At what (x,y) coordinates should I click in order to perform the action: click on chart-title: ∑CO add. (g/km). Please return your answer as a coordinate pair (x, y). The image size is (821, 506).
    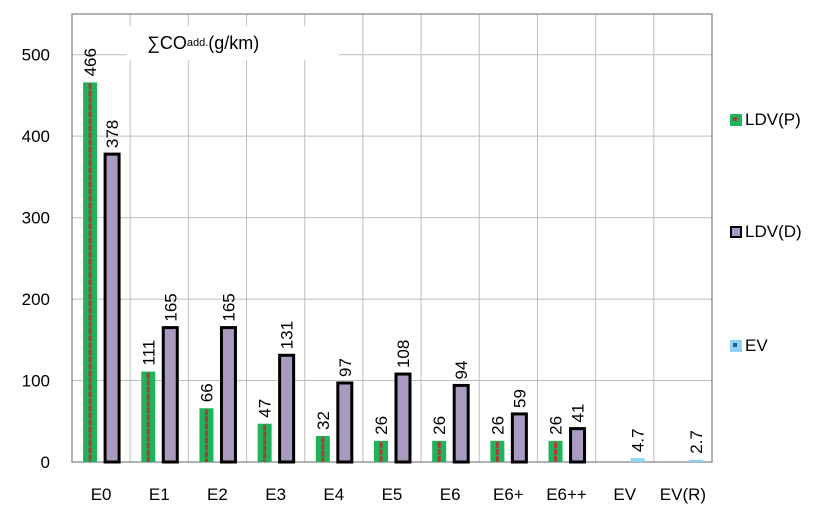
    Looking at the image, I should click on (233, 43).